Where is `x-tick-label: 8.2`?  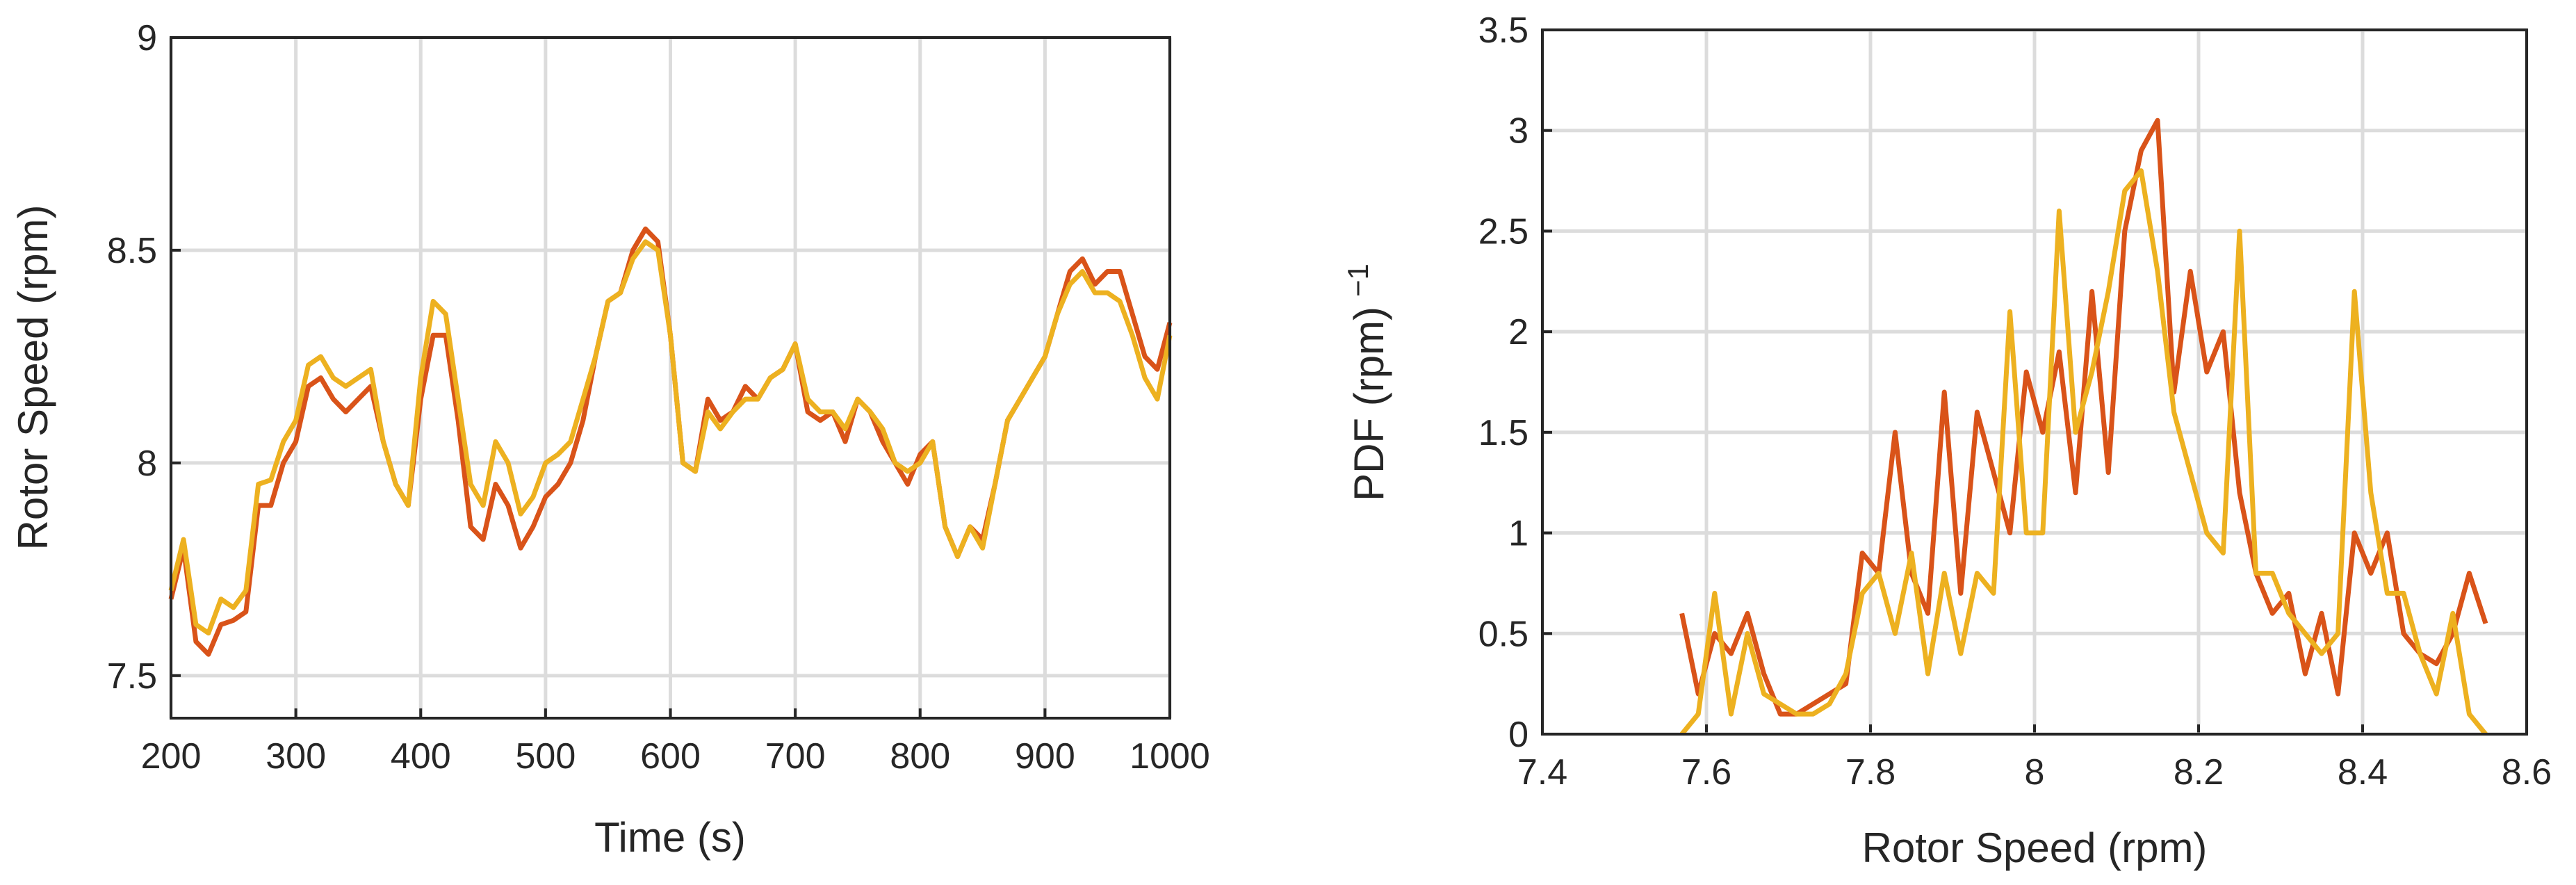 x-tick-label: 8.2 is located at coordinates (2199, 772).